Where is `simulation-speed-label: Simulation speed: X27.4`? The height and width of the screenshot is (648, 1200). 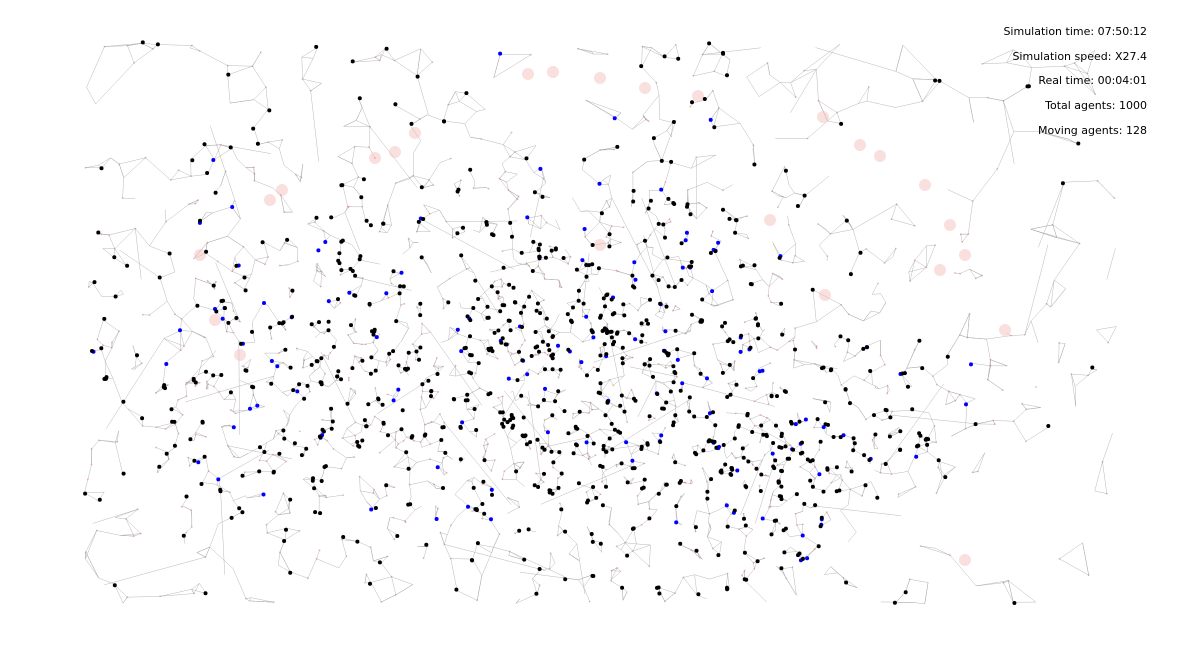 simulation-speed-label: Simulation speed: X27.4 is located at coordinates (1079, 56).